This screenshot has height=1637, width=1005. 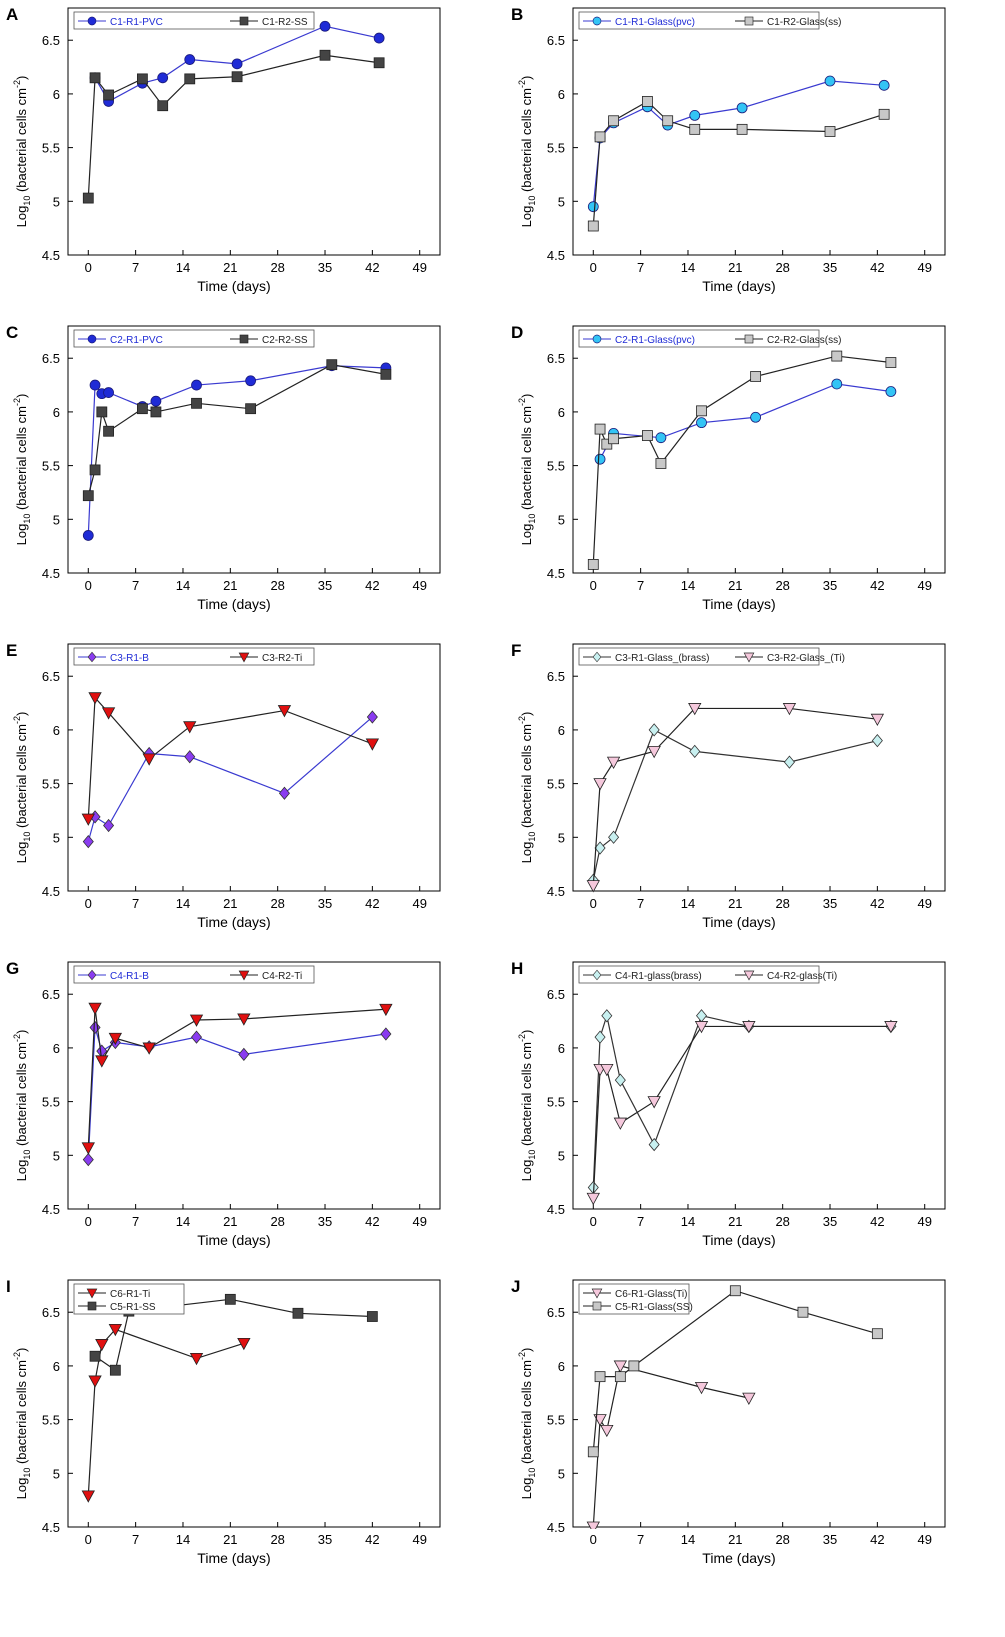 I want to click on panel-letter: E, so click(x=11, y=650).